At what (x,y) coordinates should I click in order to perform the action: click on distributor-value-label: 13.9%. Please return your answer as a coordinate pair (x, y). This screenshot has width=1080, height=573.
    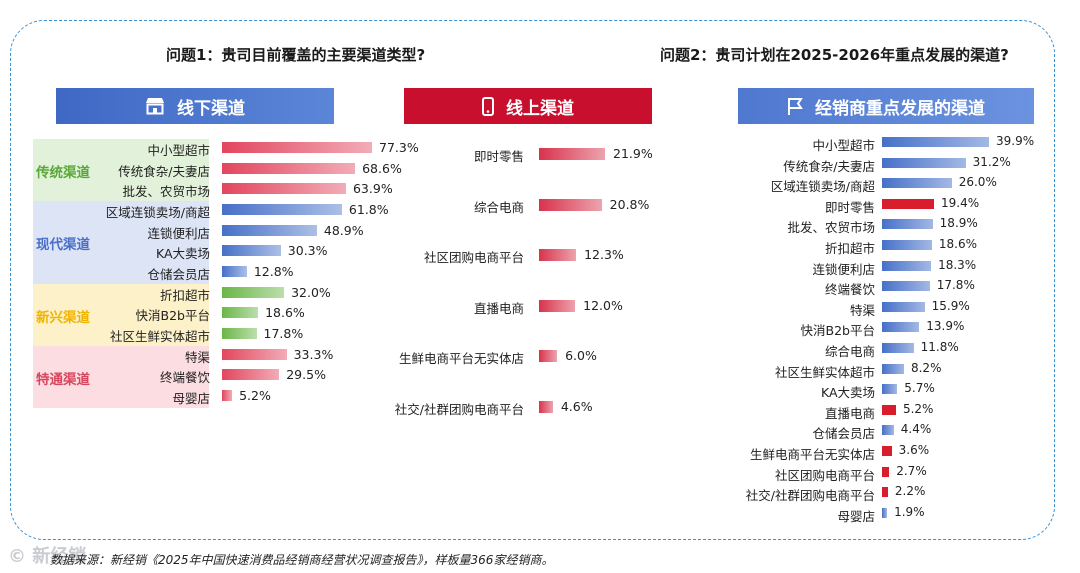
    Looking at the image, I should click on (945, 326).